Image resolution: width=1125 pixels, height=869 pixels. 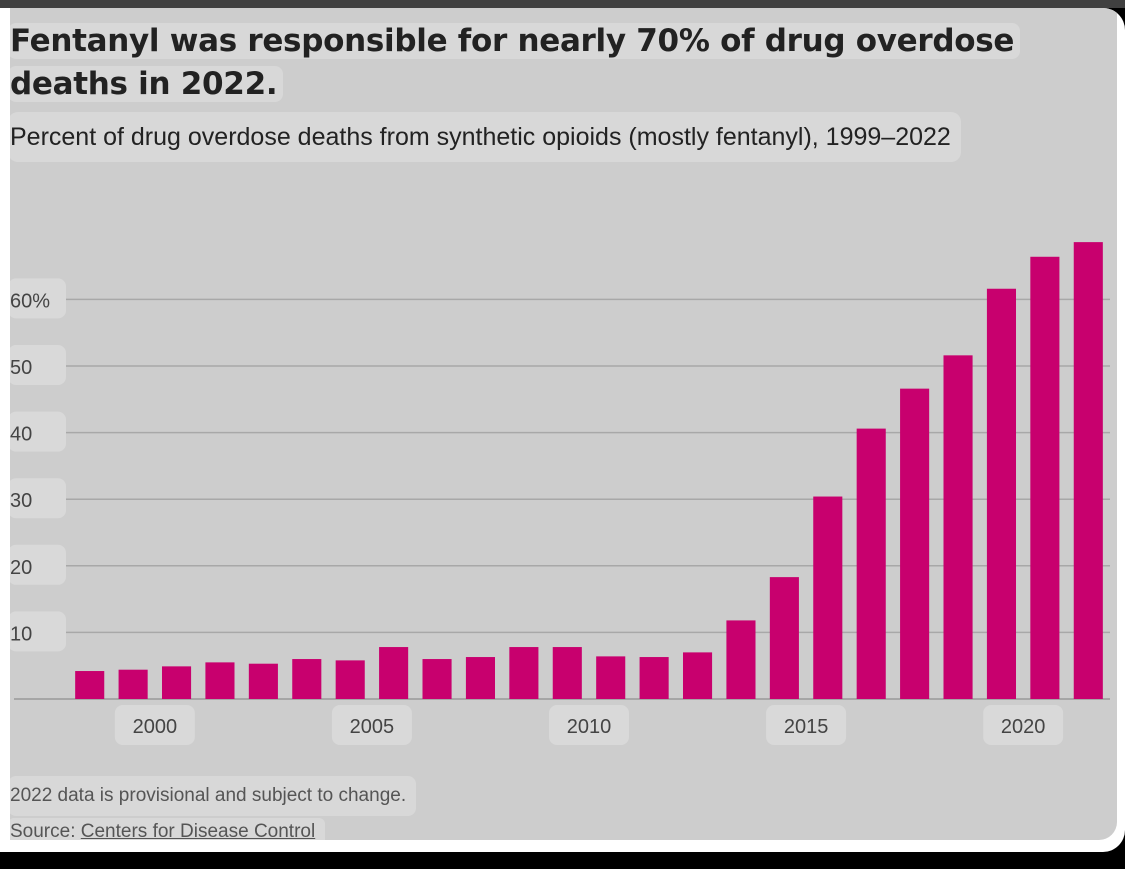 What do you see at coordinates (437, 679) in the screenshot?
I see `bar-2007` at bounding box center [437, 679].